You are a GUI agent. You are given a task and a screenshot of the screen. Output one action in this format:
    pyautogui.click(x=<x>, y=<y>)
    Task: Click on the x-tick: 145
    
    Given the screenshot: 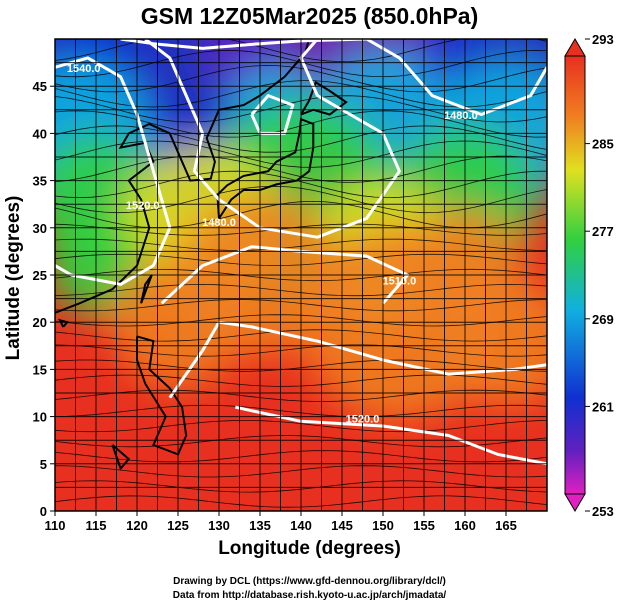 What is the action you would take?
    pyautogui.click(x=342, y=522)
    